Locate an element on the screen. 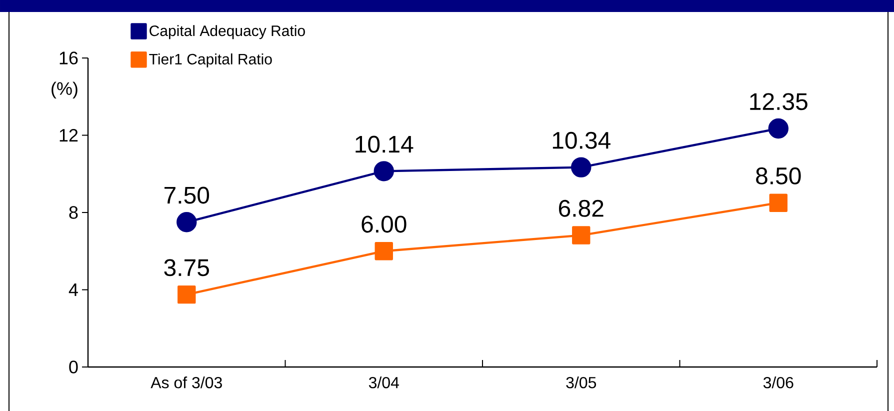 This screenshot has height=411, width=894. y-axis-title: (%) is located at coordinates (65, 90).